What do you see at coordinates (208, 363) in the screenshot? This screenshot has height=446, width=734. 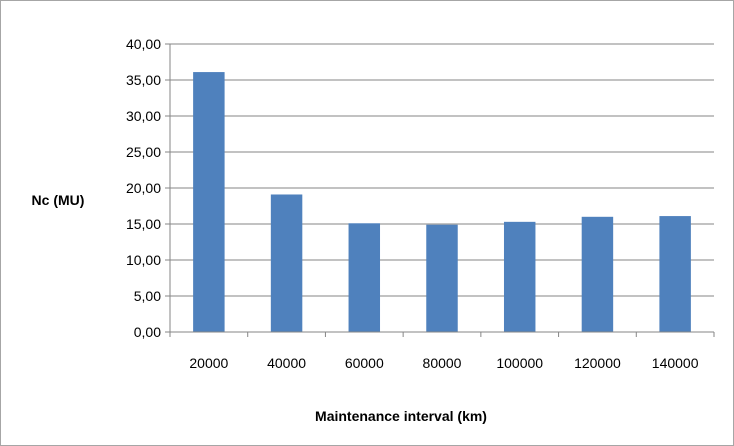 I see `x-tick-label: 20000` at bounding box center [208, 363].